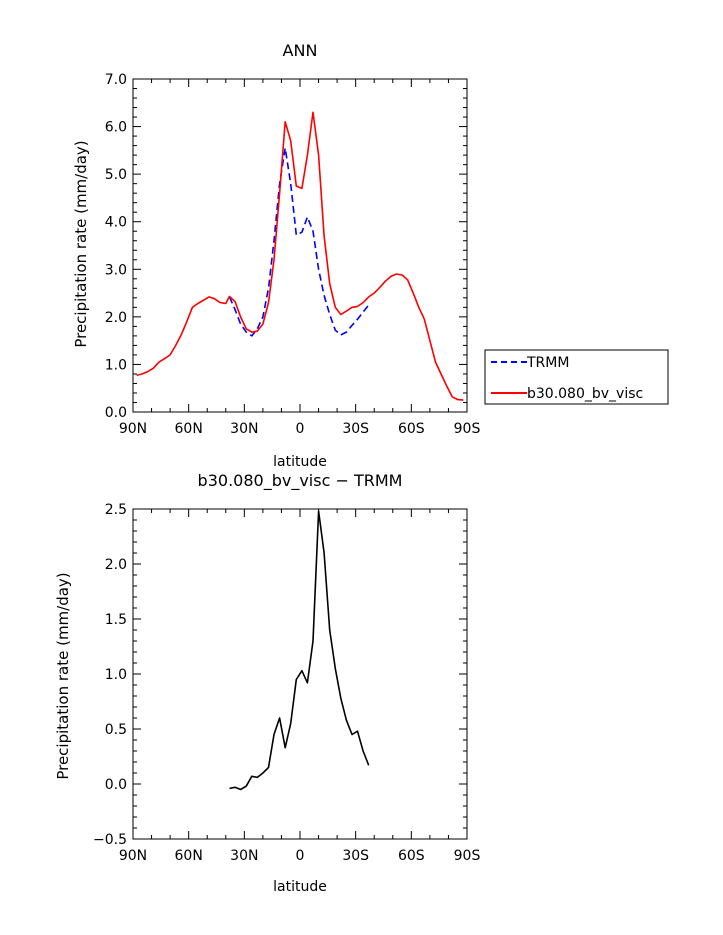 Image resolution: width=723 pixels, height=935 pixels. Describe the element at coordinates (116, 223) in the screenshot. I see `y-tick-label: 4.0` at that location.